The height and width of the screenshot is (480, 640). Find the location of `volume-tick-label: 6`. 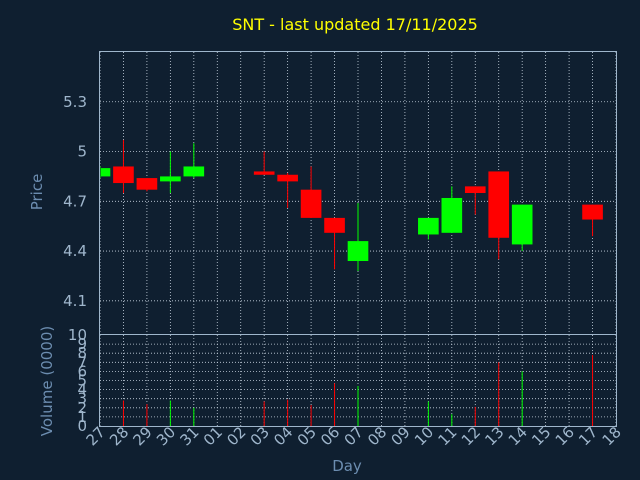

volume-tick-label: 6 is located at coordinates (82, 371).